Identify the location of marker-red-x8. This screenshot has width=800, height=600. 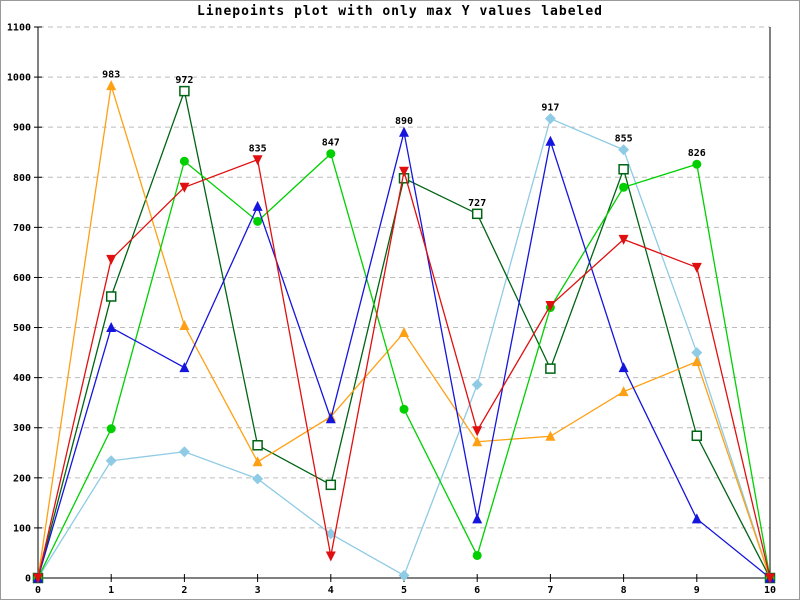
(623, 239).